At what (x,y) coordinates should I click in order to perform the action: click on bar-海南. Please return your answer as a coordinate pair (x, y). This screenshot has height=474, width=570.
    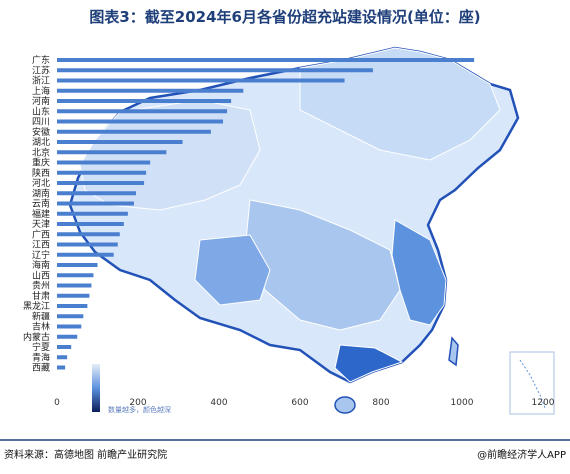
    Looking at the image, I should click on (77, 265).